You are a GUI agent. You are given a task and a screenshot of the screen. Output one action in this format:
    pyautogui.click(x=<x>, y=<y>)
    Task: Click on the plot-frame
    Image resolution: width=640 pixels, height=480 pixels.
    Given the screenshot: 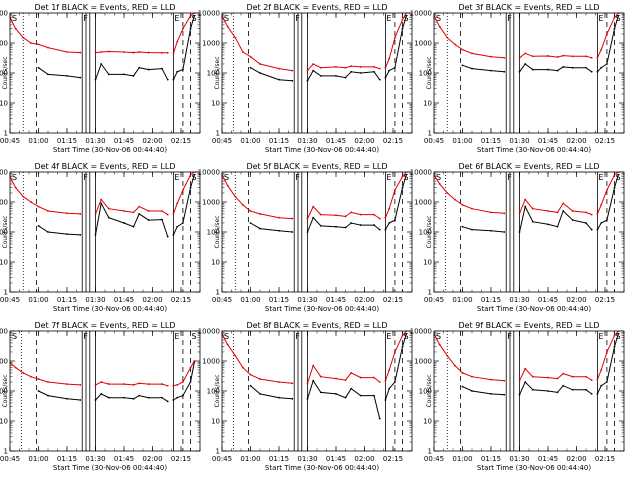 What is the action you would take?
    pyautogui.click(x=317, y=73)
    